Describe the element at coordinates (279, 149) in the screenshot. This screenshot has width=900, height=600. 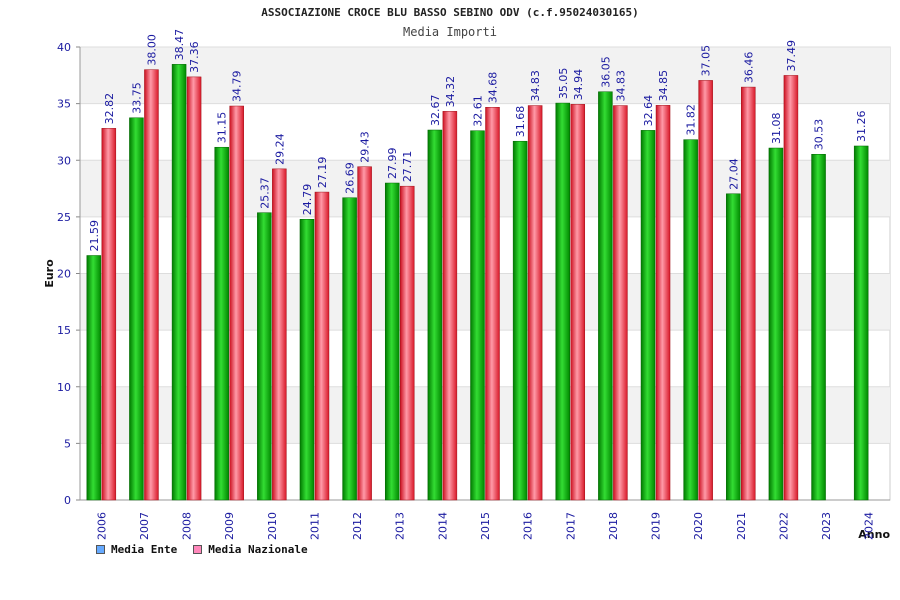
I see `data-label: 29.24` at that location.